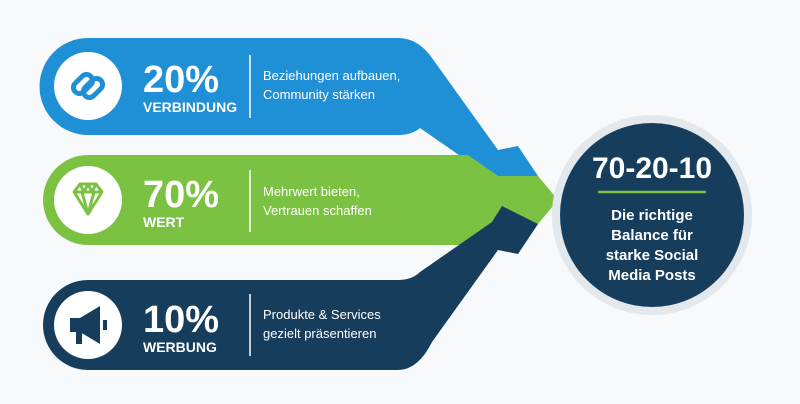 This screenshot has height=404, width=800. I want to click on description: Vertrauen schaffen, so click(317, 210).